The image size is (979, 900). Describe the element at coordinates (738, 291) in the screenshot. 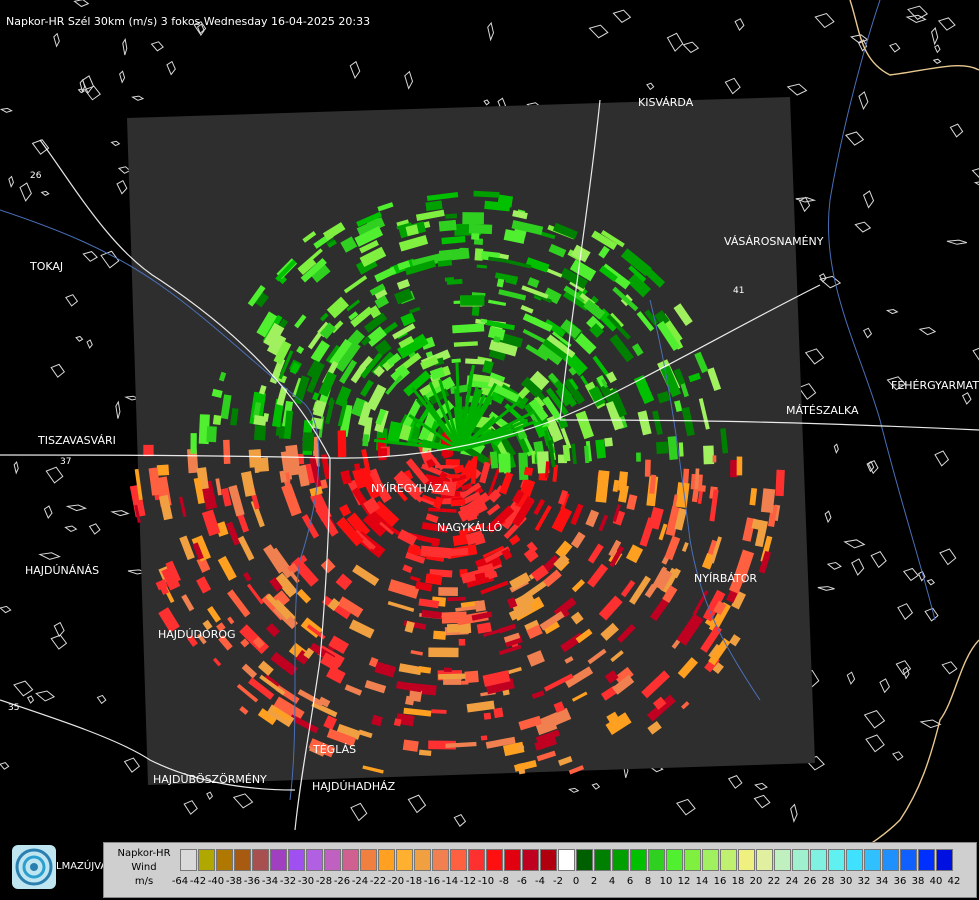

I see `road-number: 41` at that location.